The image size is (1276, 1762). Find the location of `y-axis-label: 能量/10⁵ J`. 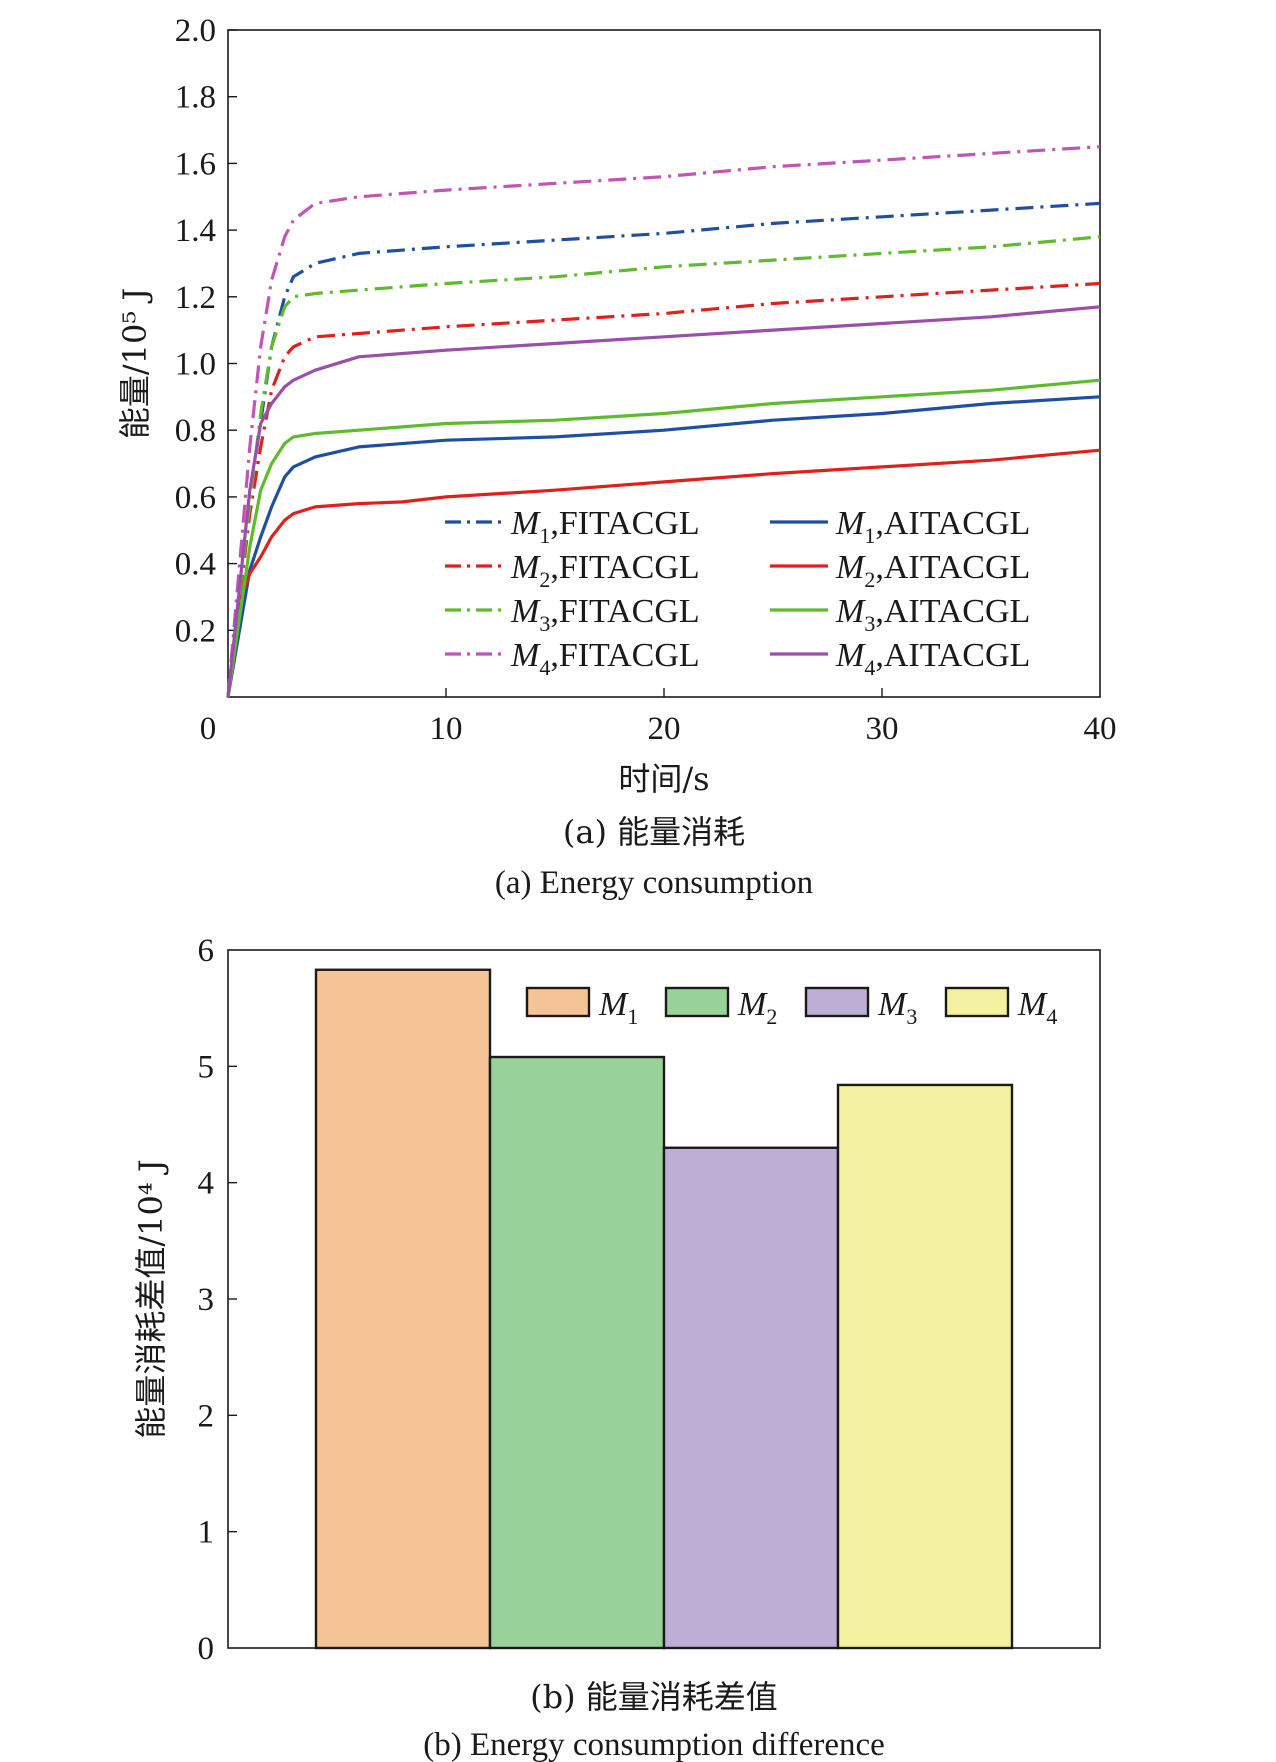

y-axis-label: 能量/10⁵ J is located at coordinates (135, 363).